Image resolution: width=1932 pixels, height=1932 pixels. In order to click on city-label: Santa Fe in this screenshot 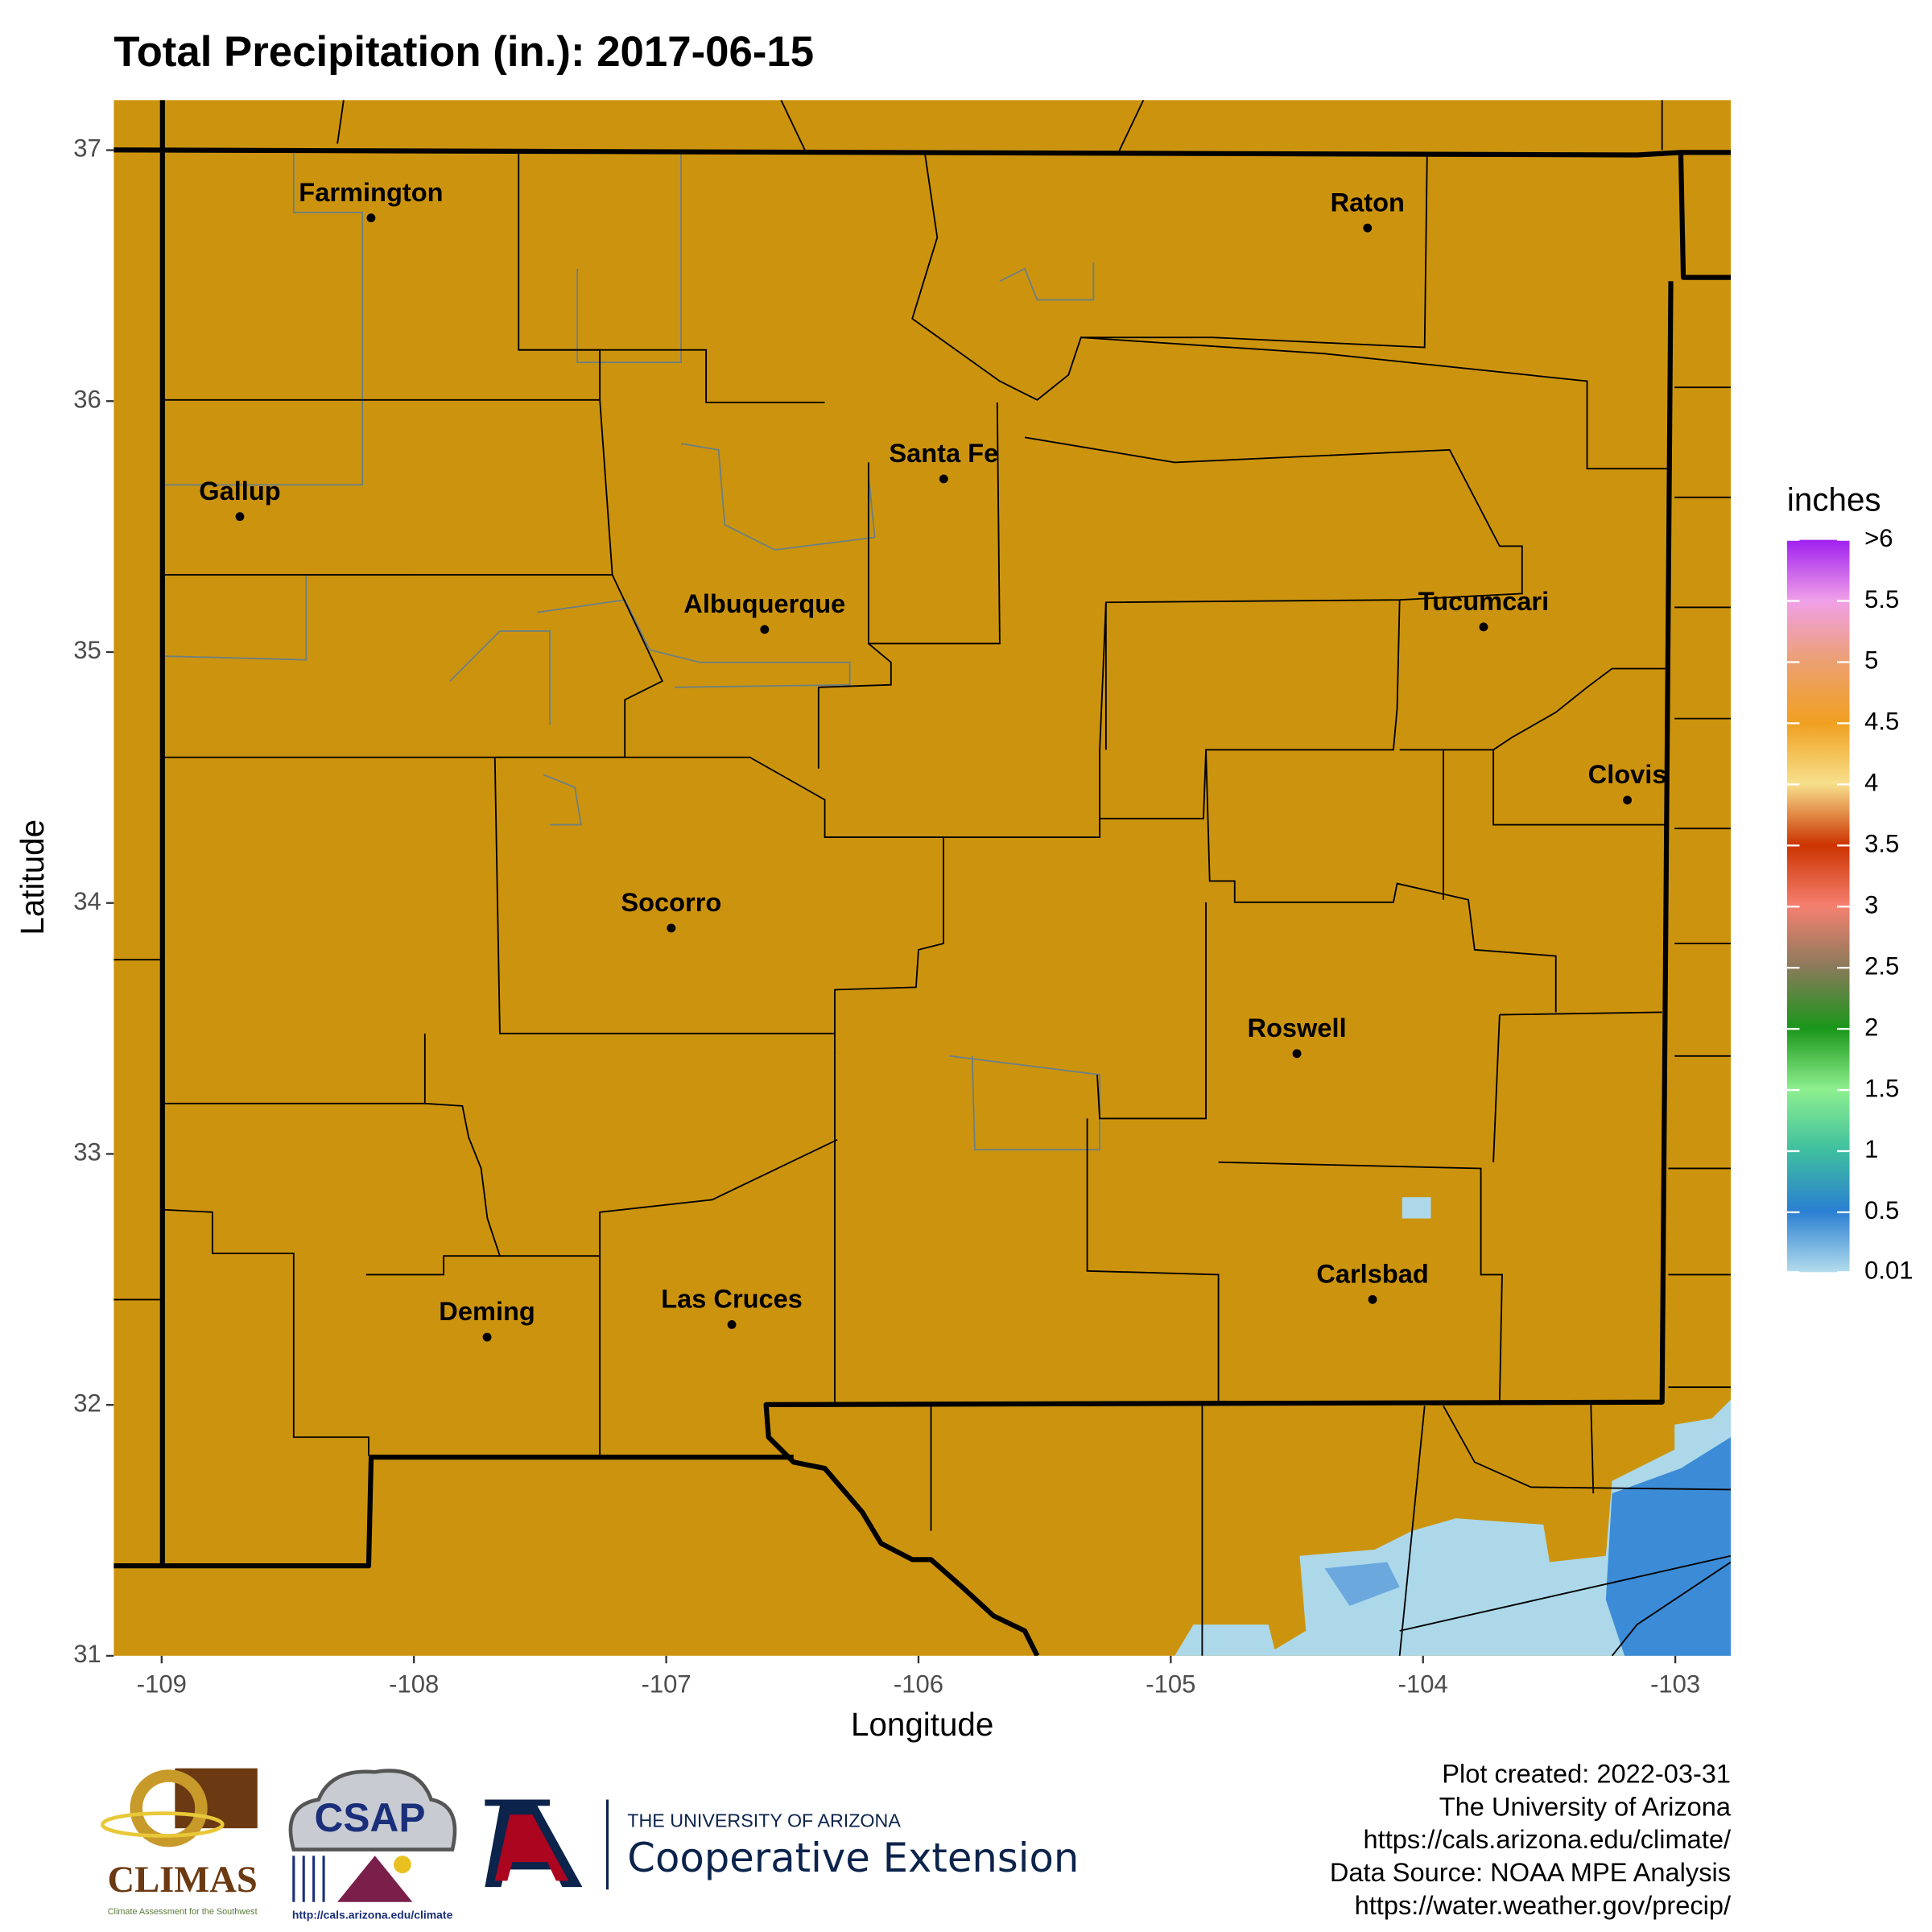, I will do `click(943, 453)`.